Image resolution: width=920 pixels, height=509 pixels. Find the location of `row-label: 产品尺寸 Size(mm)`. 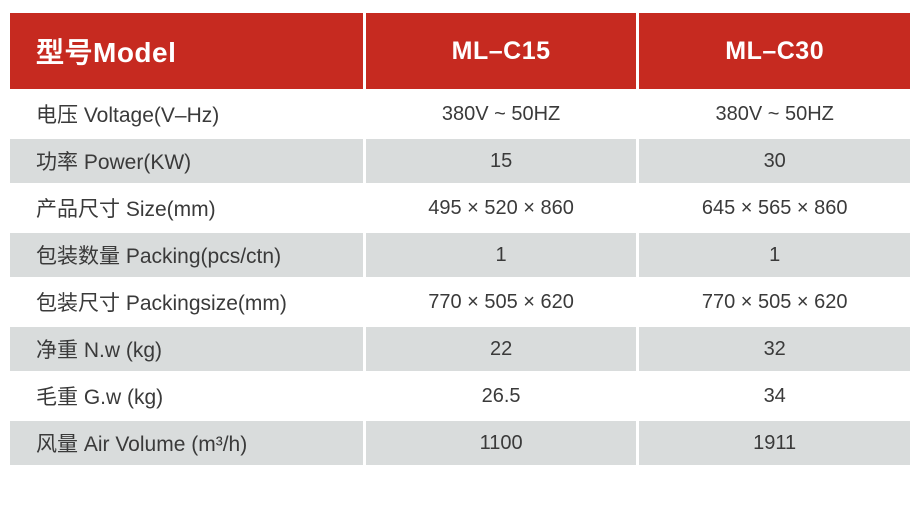

row-label: 产品尺寸 Size(mm) is located at coordinates (186, 208).